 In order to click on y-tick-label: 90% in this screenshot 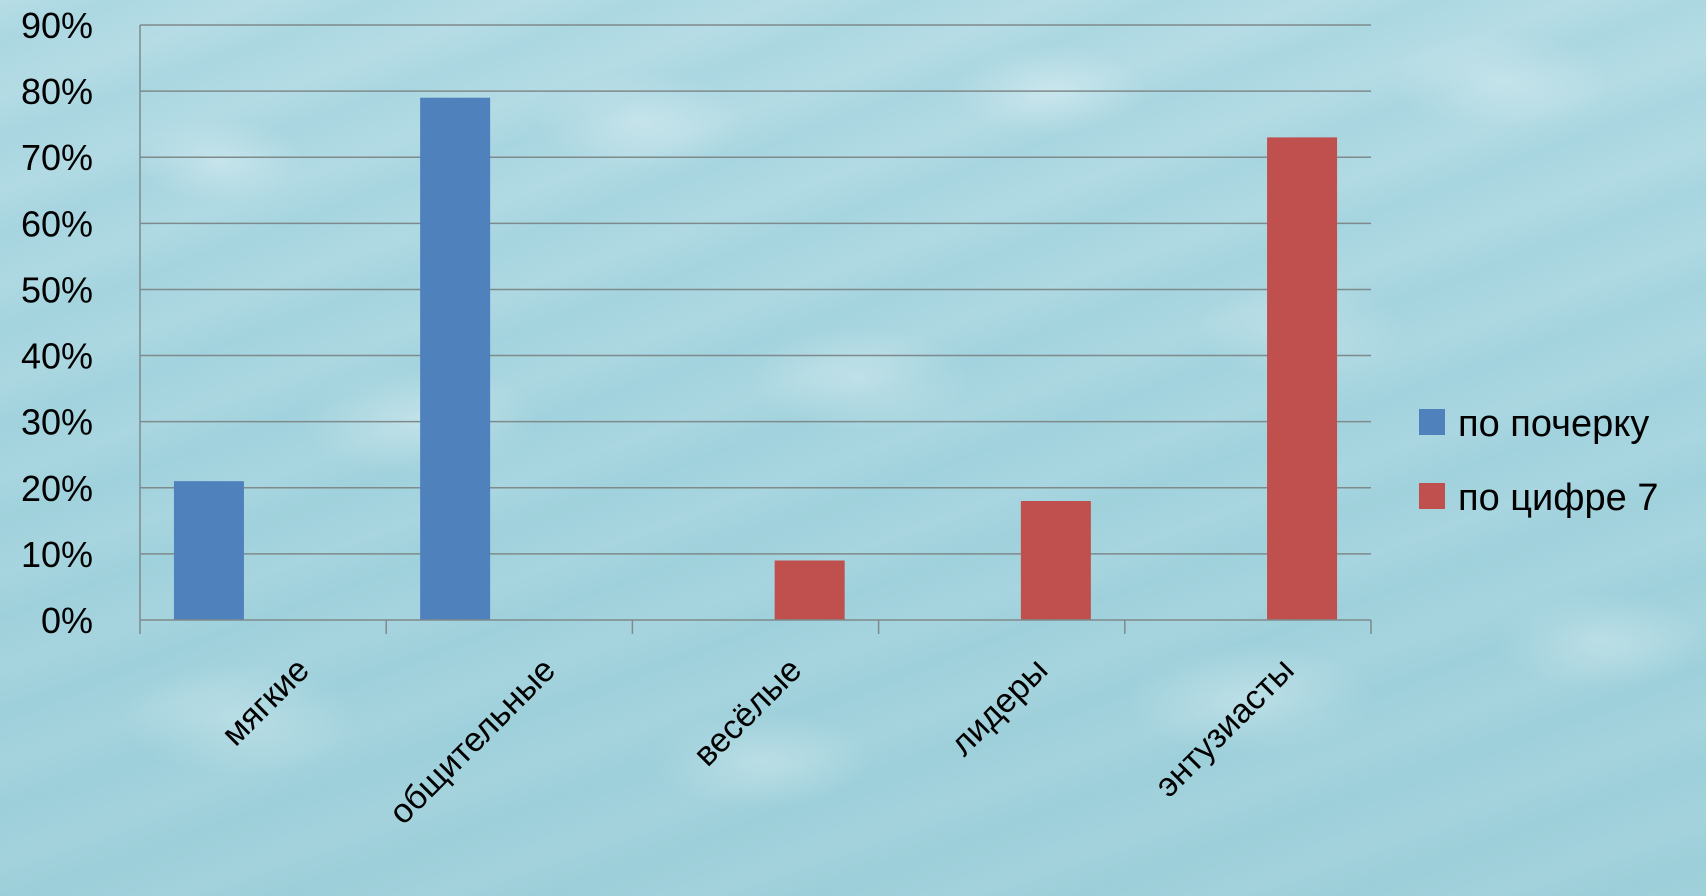, I will do `click(57, 25)`.